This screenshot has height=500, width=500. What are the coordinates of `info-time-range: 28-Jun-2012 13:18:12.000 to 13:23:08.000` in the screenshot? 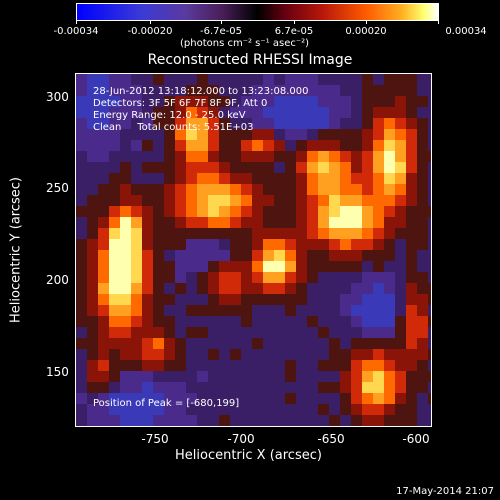 It's located at (201, 91).